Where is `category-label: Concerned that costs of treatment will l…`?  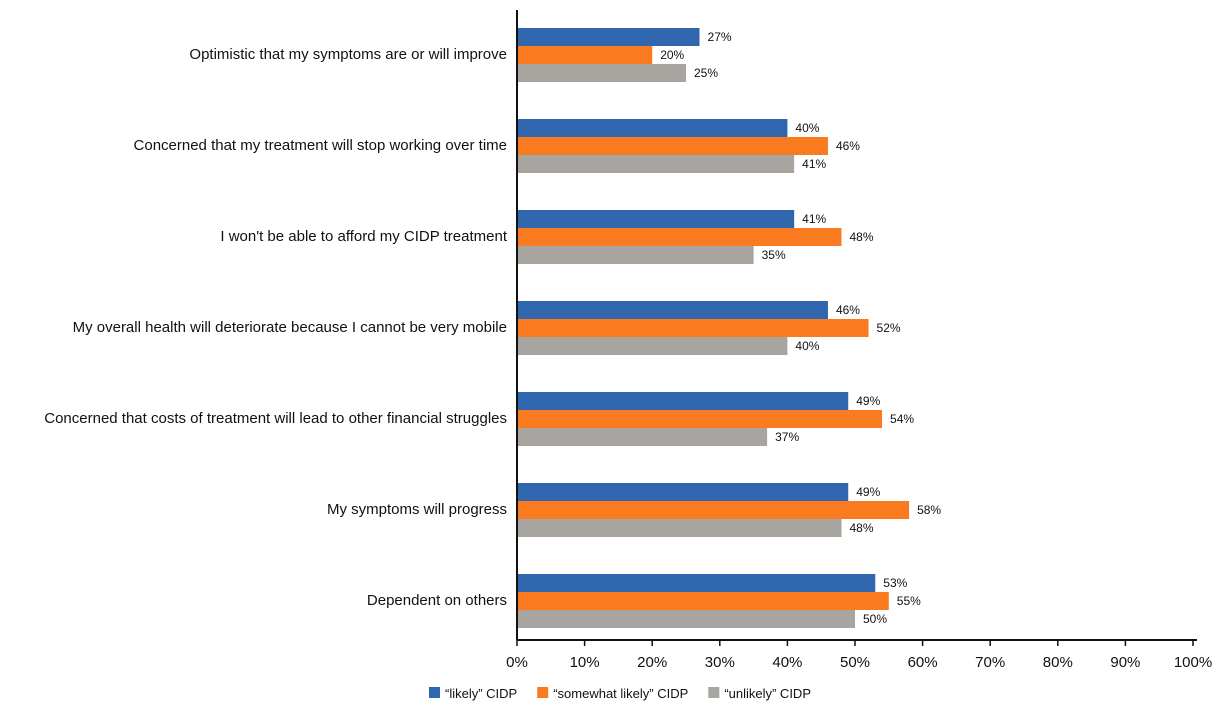 category-label: Concerned that costs of treatment will l… is located at coordinates (275, 418).